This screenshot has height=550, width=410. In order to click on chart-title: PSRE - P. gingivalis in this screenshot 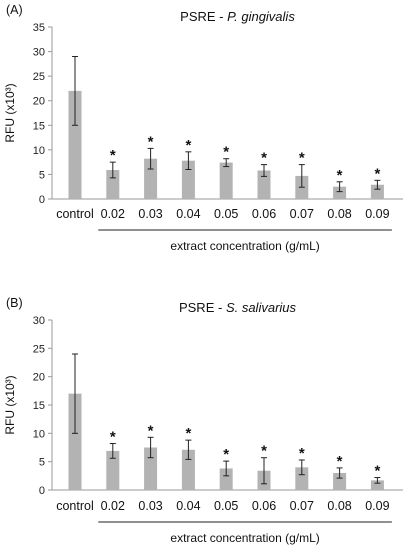, I will do `click(237, 16)`.